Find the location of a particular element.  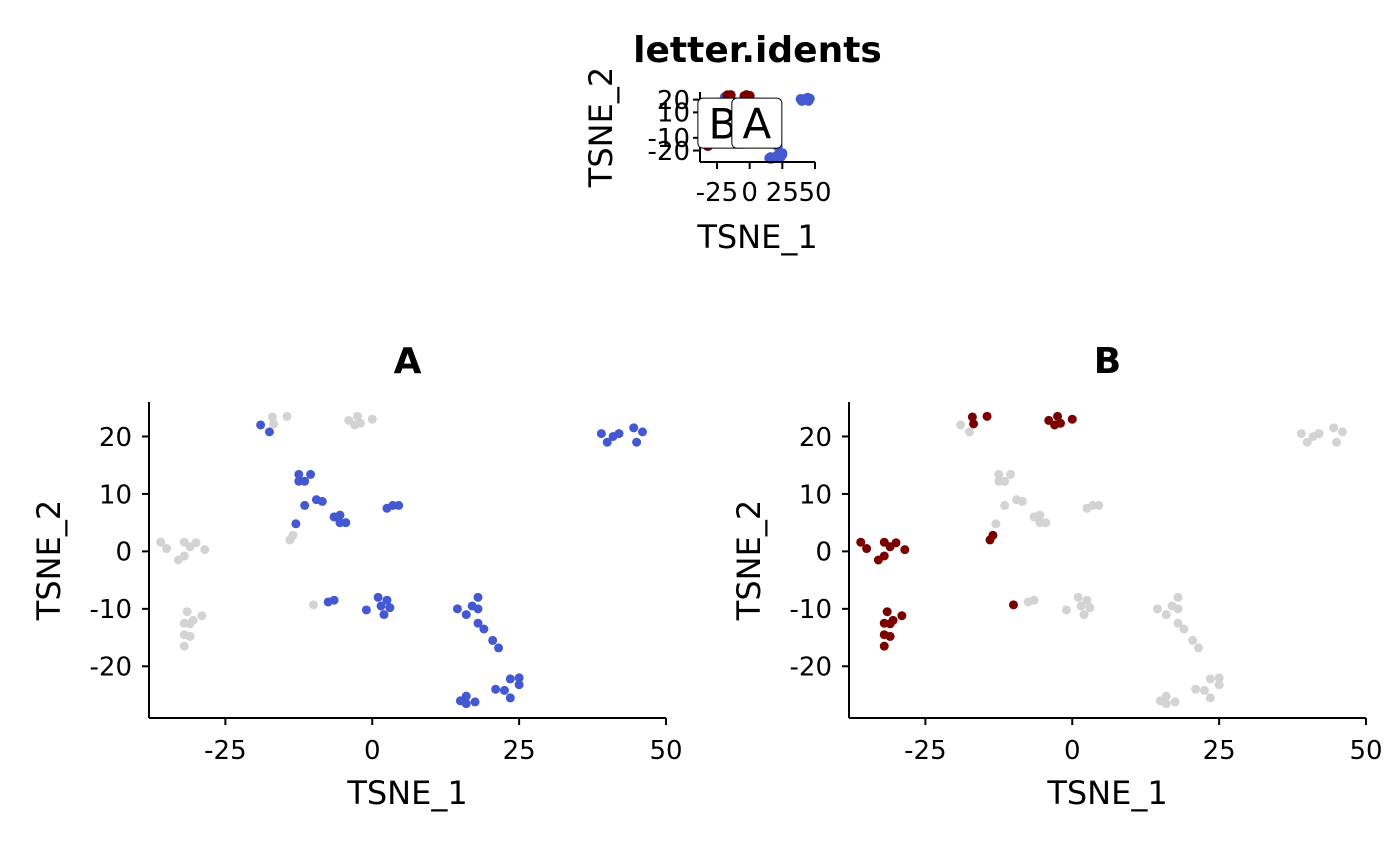

y-tick-label: 10 is located at coordinates (815, 495).